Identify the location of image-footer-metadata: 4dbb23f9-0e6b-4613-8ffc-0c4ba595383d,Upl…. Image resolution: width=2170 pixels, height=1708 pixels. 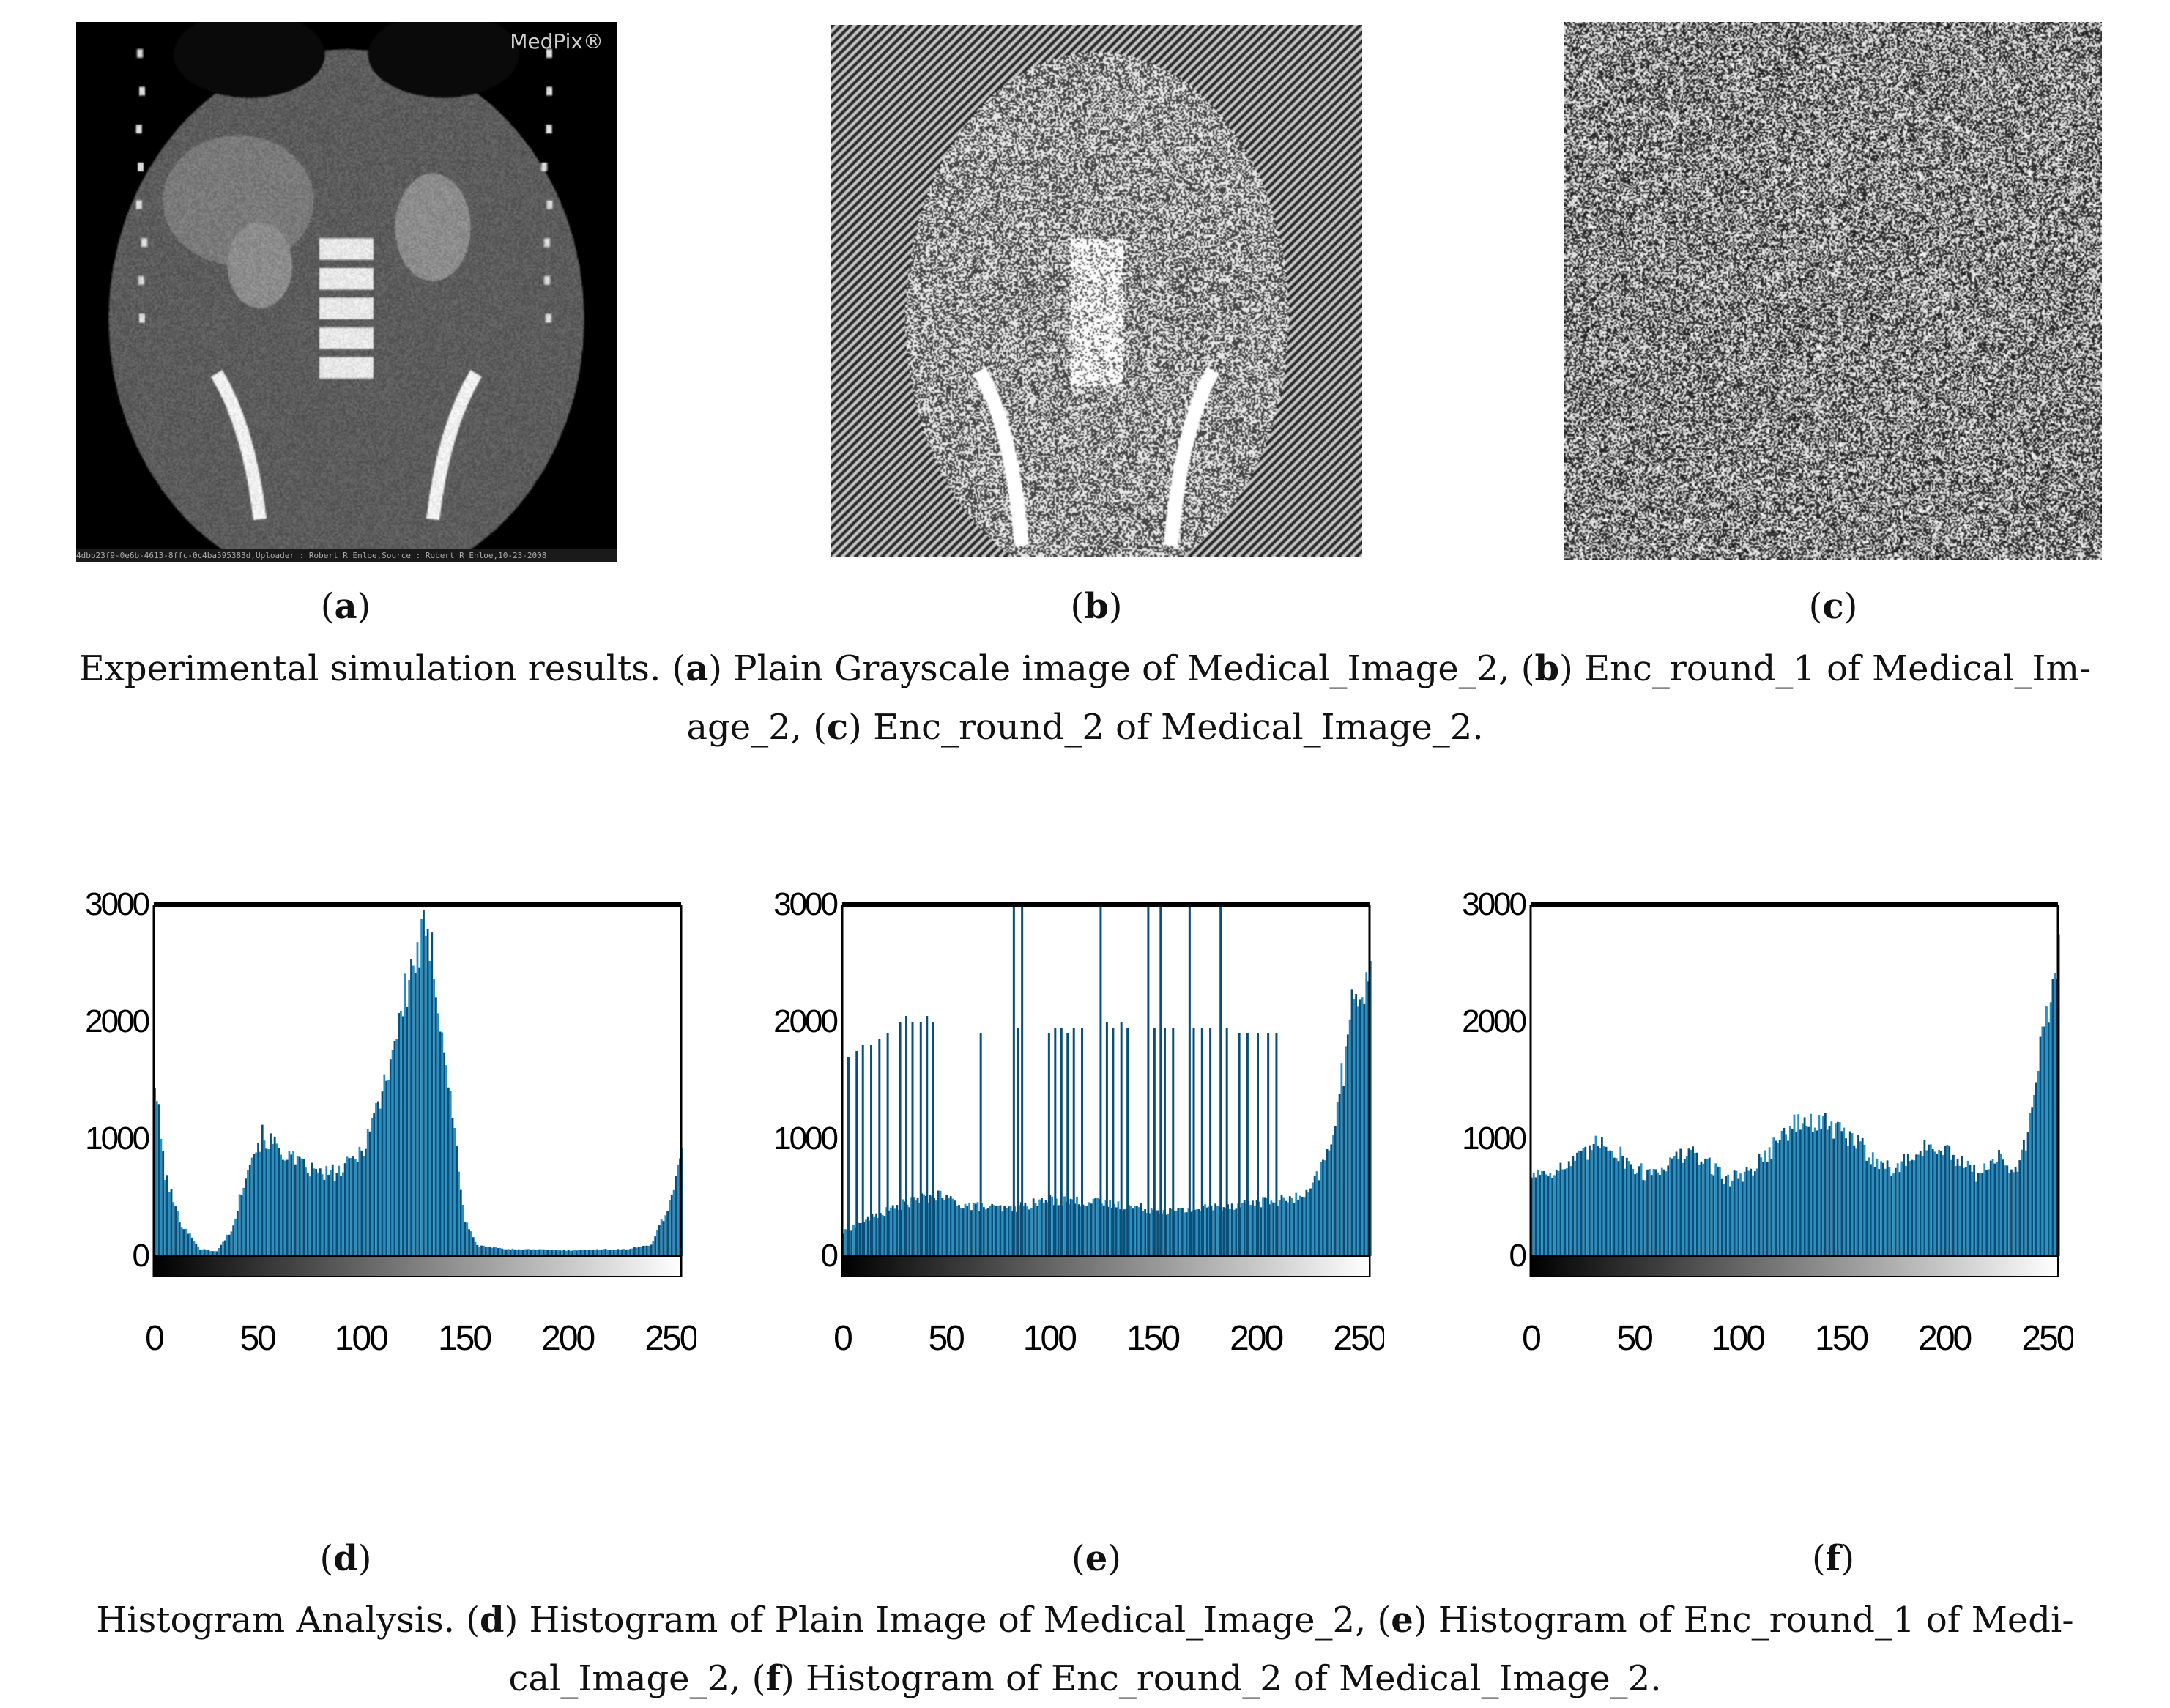
(346, 555).